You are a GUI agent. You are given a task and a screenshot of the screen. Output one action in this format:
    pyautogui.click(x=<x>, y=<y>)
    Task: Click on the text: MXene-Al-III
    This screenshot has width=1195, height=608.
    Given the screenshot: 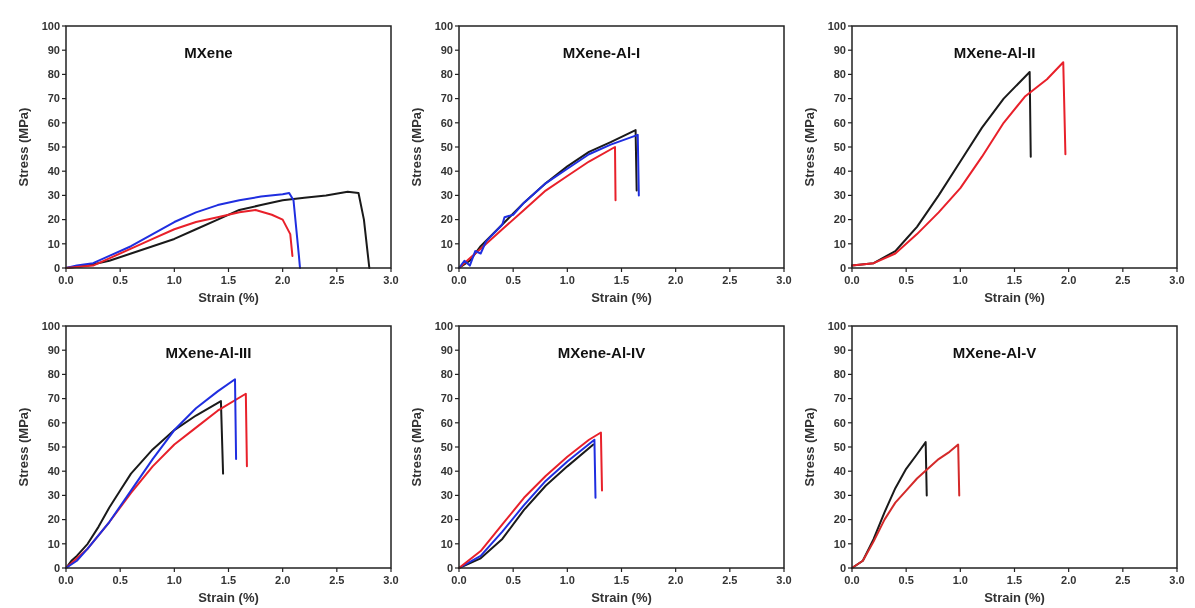 What is the action you would take?
    pyautogui.click(x=208, y=352)
    